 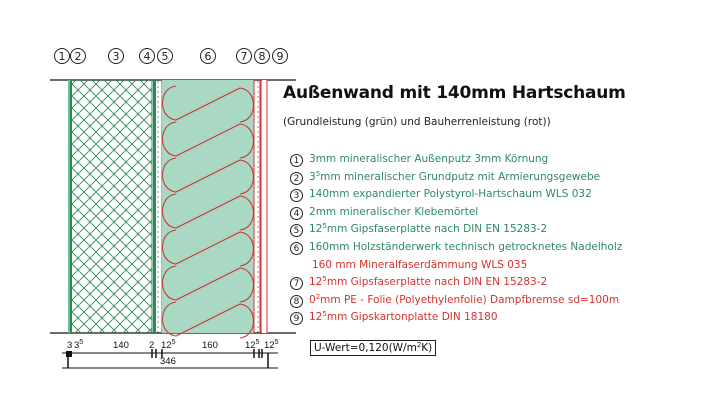 I want to click on legend-item: 160 mm Mineralfaserdämmung WLS 035, so click(x=456, y=266).